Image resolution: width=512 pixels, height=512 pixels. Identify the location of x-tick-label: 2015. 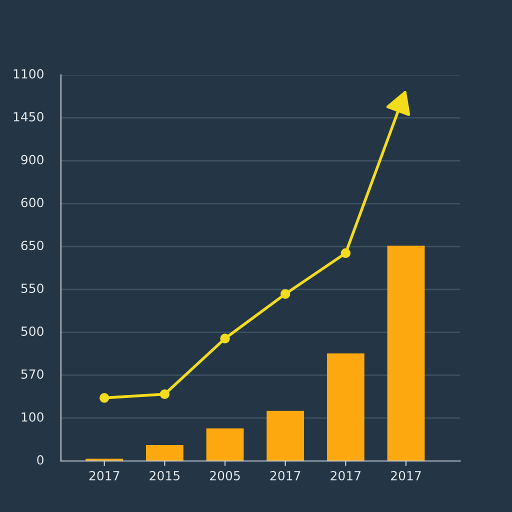
(165, 475).